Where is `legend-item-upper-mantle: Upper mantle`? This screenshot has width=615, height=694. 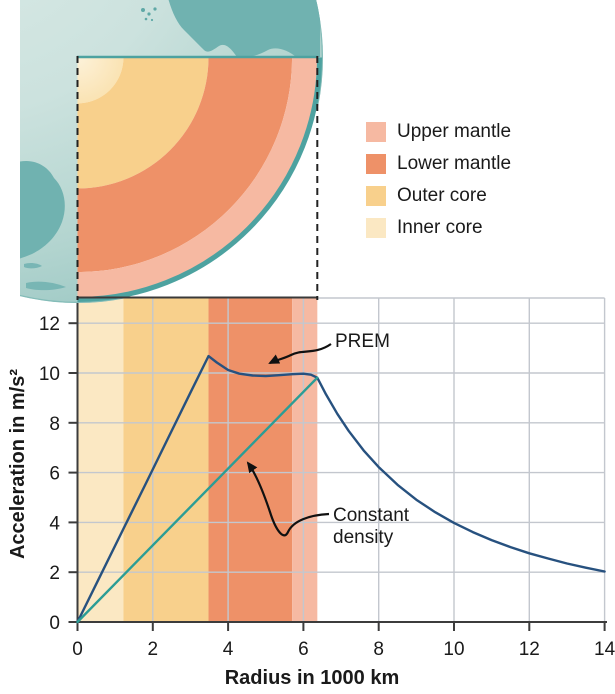
legend-item-upper-mantle: Upper mantle is located at coordinates (438, 132).